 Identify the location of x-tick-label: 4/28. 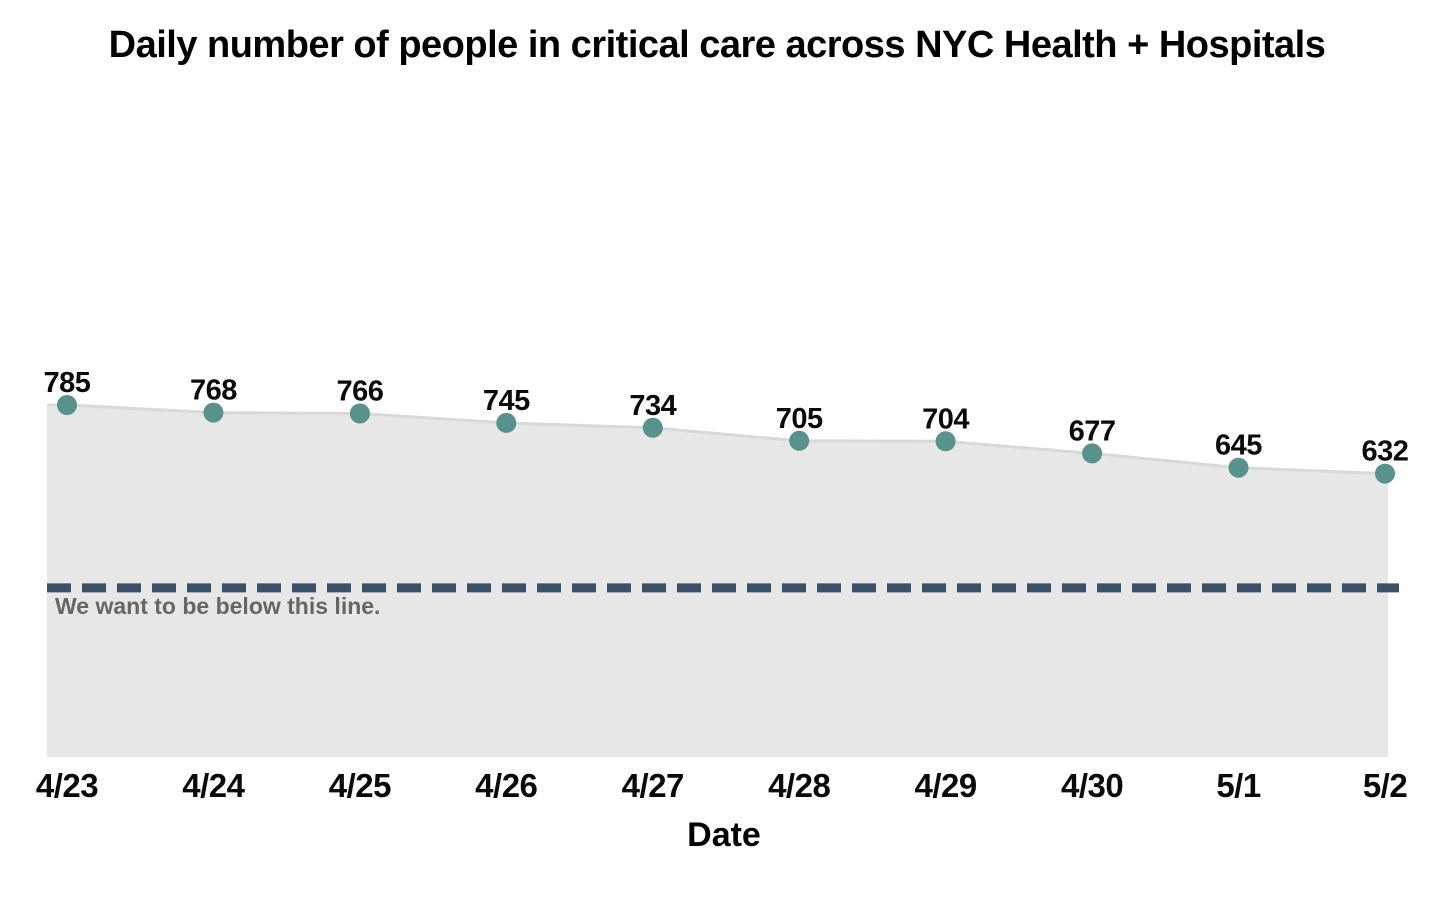
(799, 785).